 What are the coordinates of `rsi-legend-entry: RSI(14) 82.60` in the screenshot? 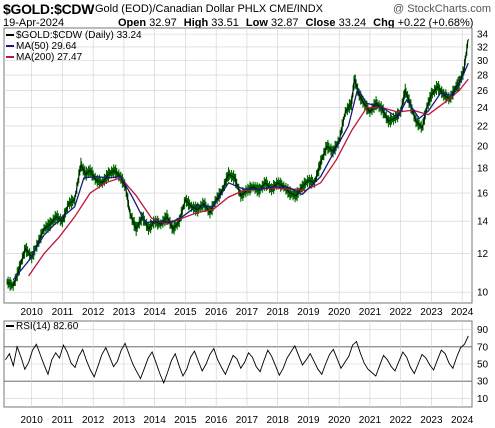 It's located at (47, 326).